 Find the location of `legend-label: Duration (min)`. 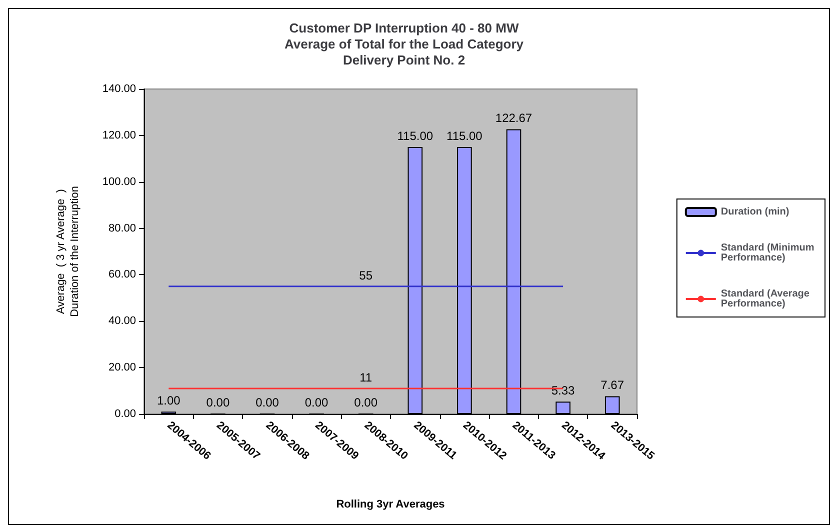

legend-label: Duration (min) is located at coordinates (755, 212).